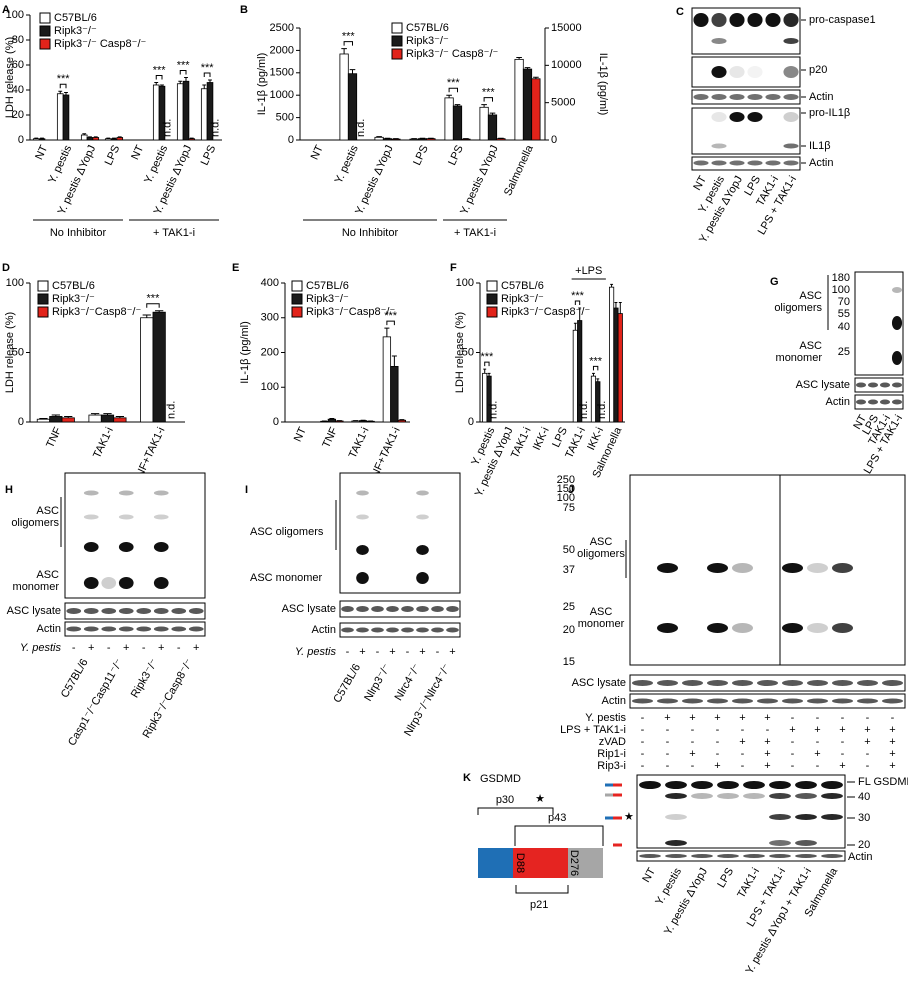 The height and width of the screenshot is (1000, 908). Describe the element at coordinates (500, 779) in the screenshot. I see `diagram-title: GSDMD` at that location.